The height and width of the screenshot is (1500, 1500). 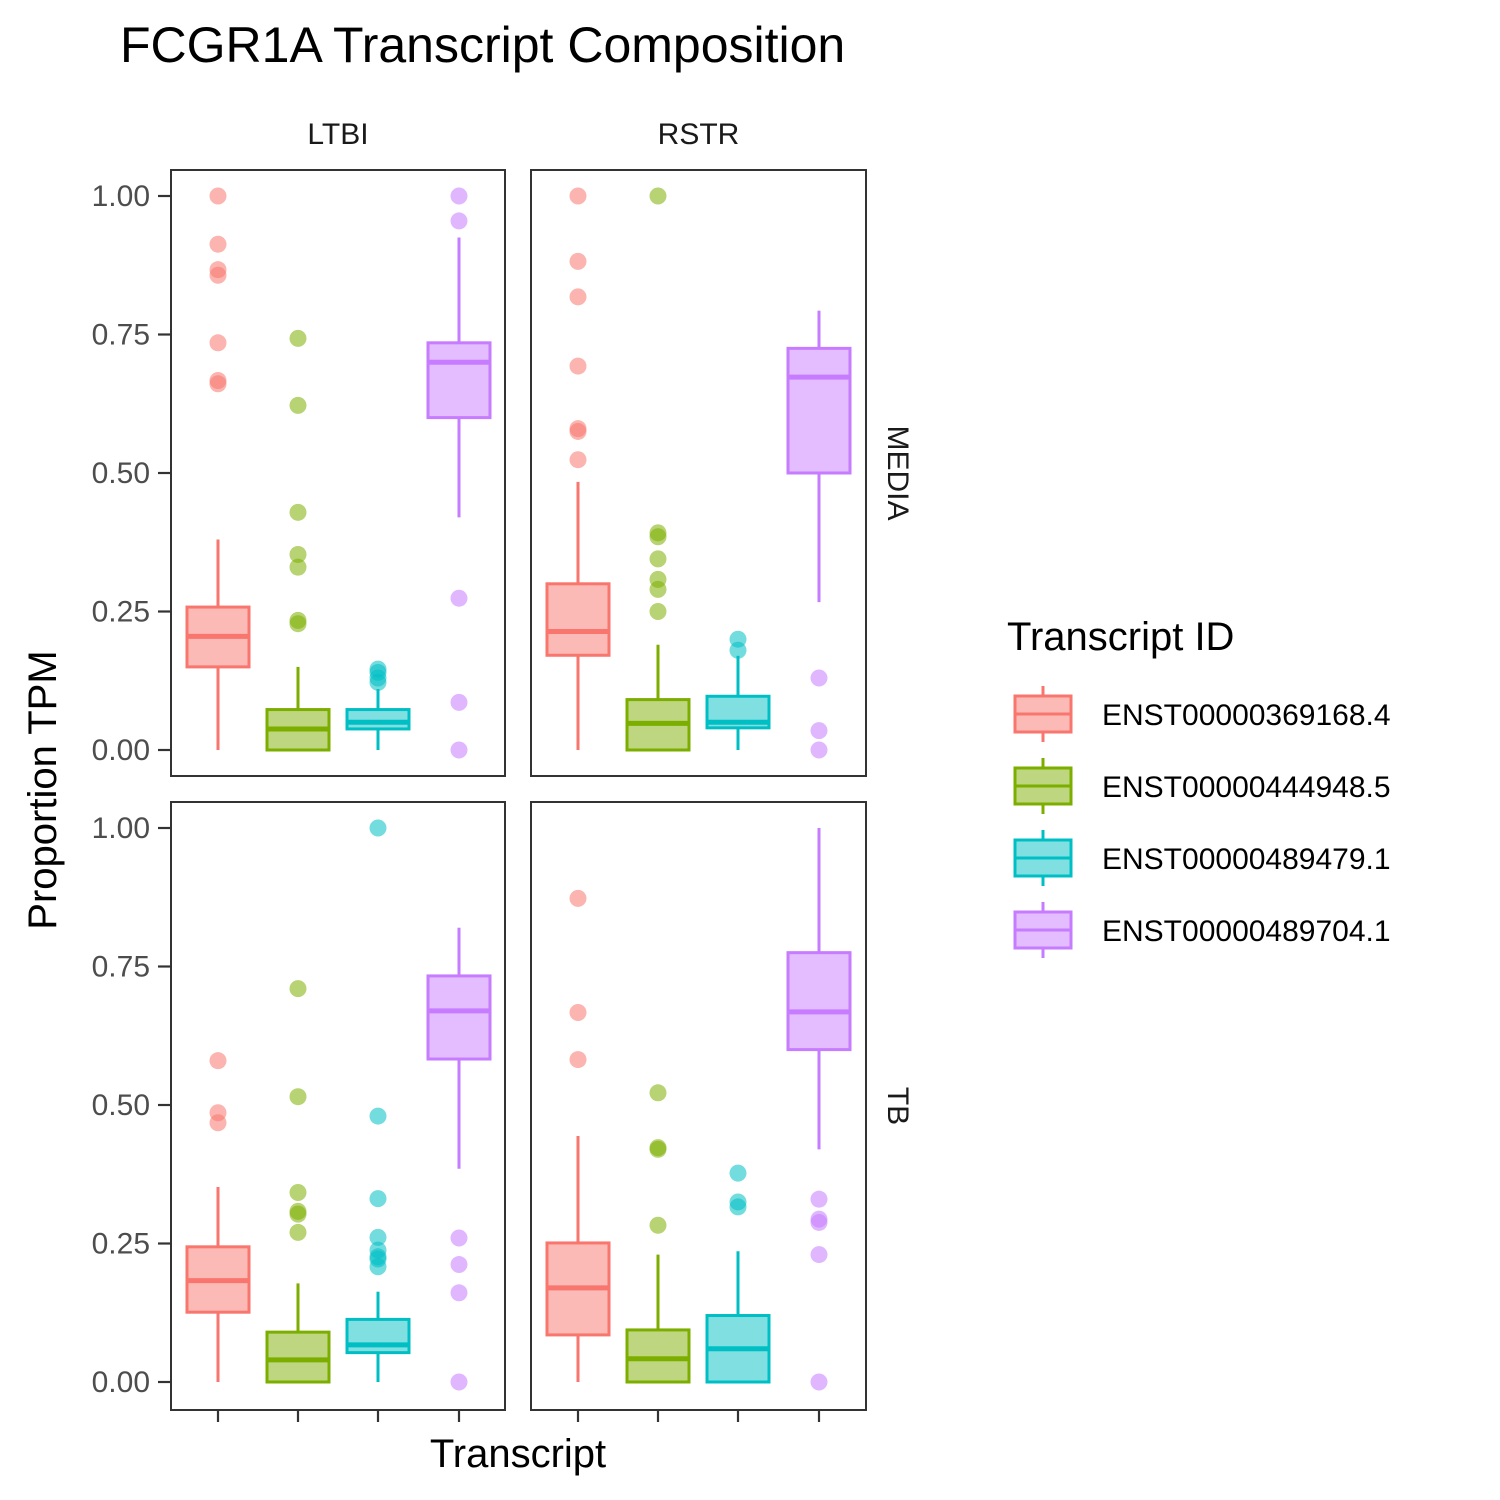 I want to click on panel-rstr-tb, so click(x=698, y=1106).